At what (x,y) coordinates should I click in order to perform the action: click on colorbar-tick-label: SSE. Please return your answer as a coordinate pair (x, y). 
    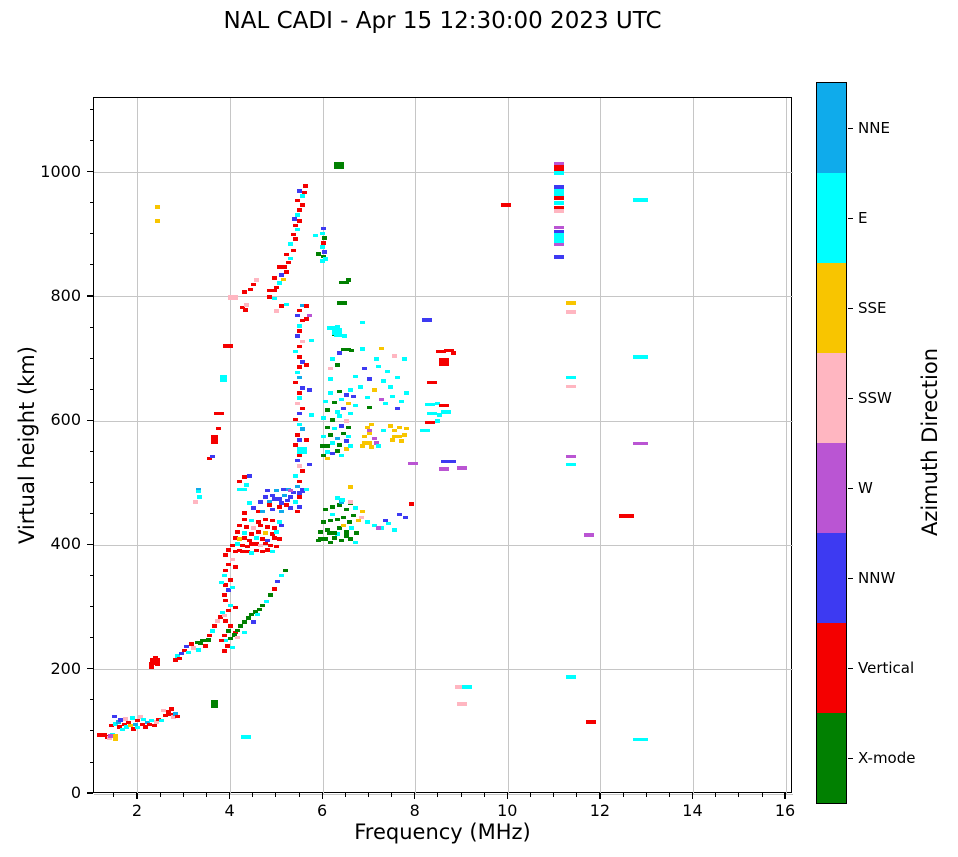
    Looking at the image, I should click on (872, 307).